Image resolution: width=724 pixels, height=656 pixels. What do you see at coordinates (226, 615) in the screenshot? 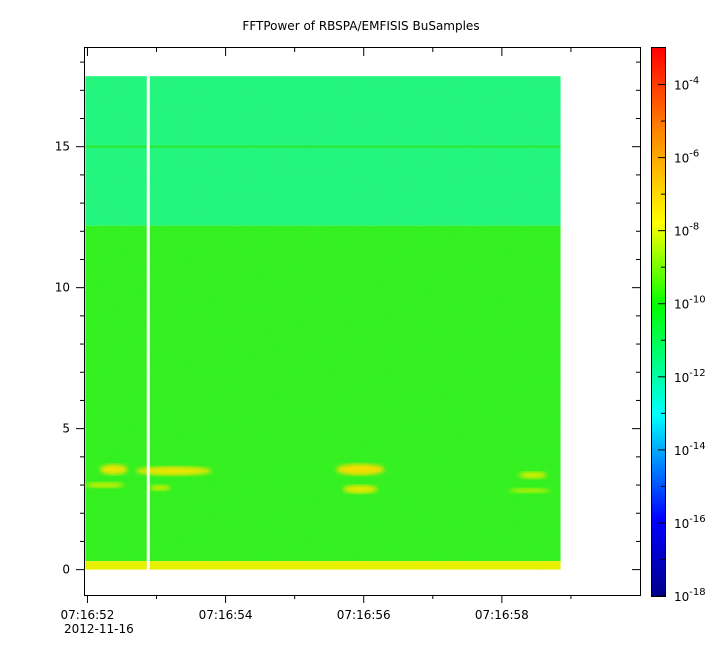
I see `x-tick-label: 07:16:54` at bounding box center [226, 615].